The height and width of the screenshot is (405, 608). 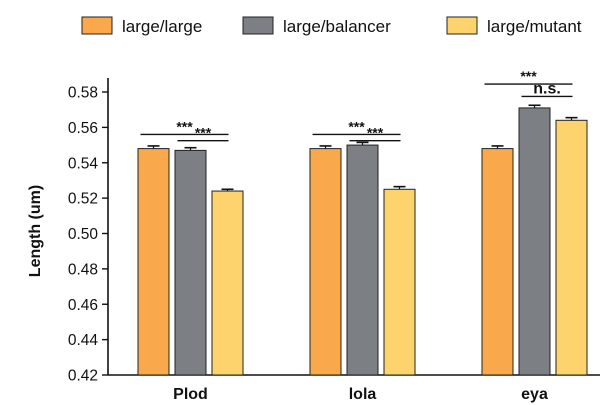 I want to click on x-tick-label: lola, so click(x=363, y=394).